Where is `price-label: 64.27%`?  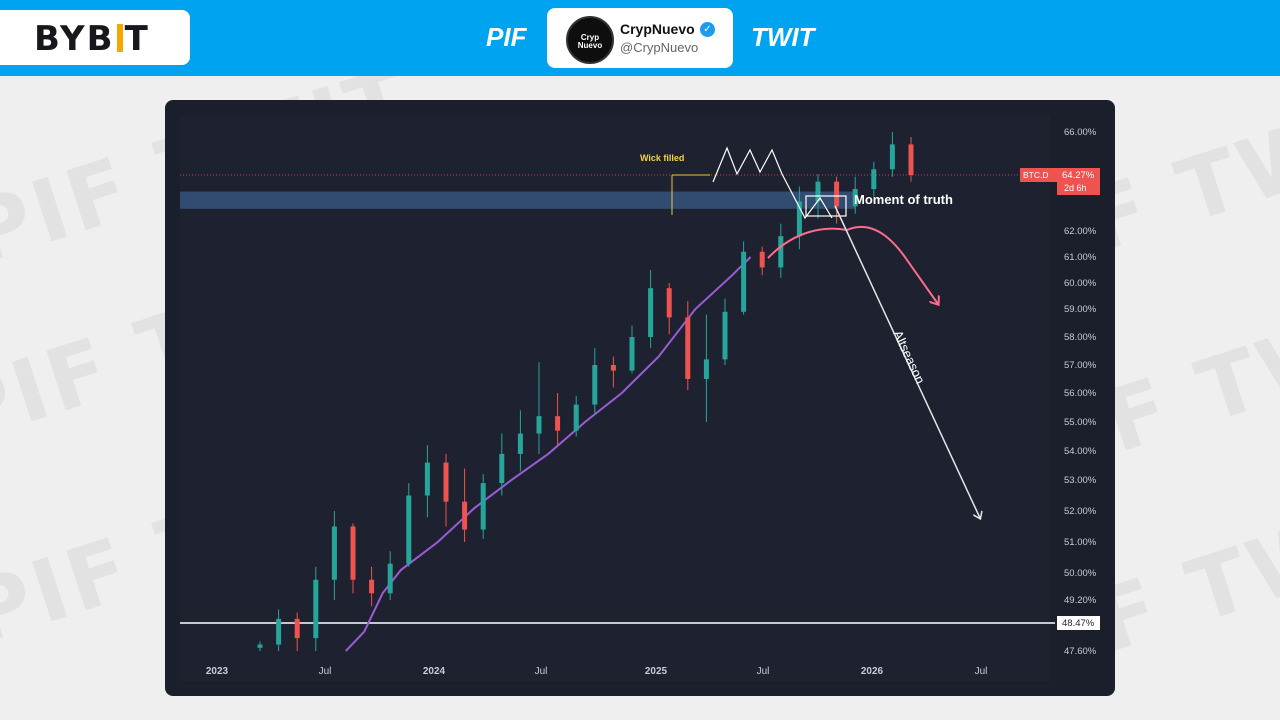 price-label: 64.27% is located at coordinates (1078, 175).